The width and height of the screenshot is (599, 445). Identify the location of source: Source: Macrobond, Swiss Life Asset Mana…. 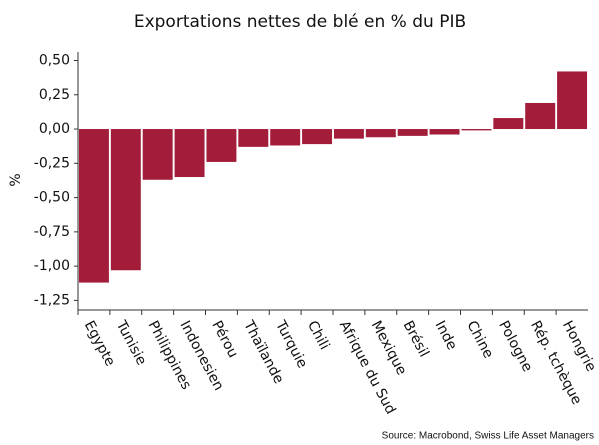
(488, 436).